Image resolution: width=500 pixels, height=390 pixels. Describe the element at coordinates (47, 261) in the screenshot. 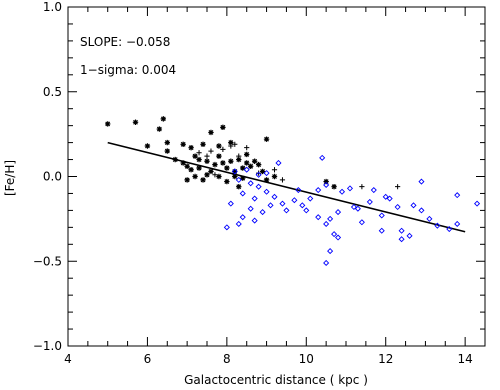

I see `y-tick-label: −0.5` at that location.